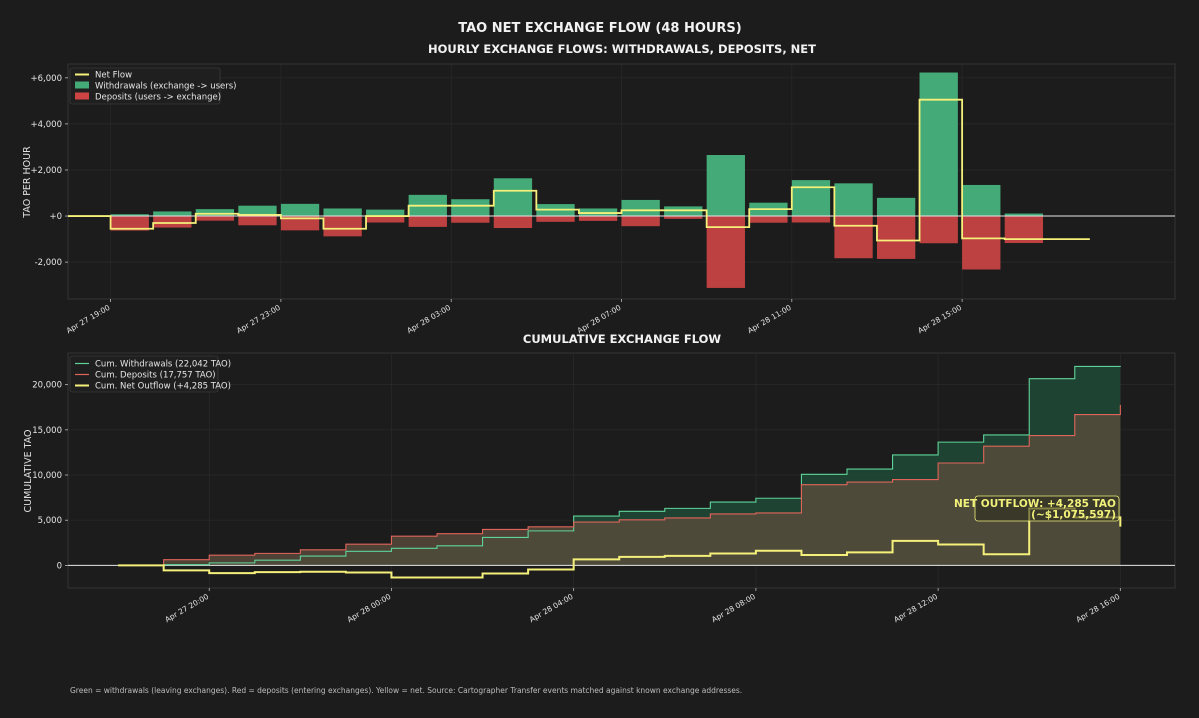  What do you see at coordinates (48, 263) in the screenshot?
I see `y-tick-label: -2,000` at bounding box center [48, 263].